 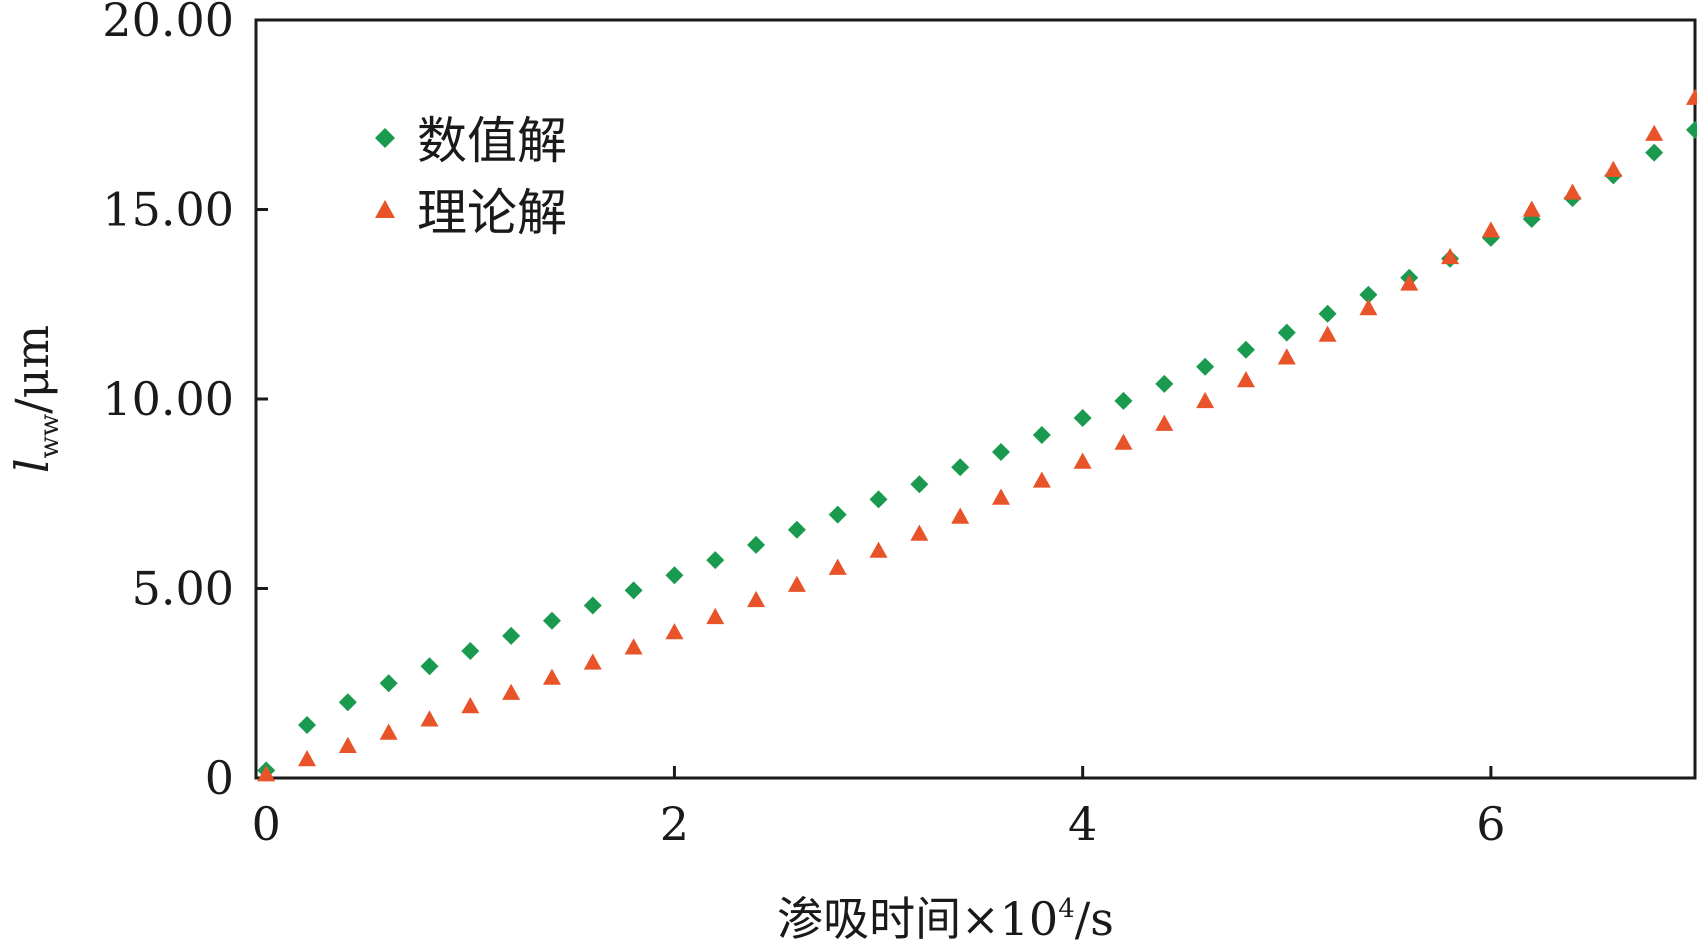 I want to click on x-tick-label: 4, so click(x=1082, y=824).